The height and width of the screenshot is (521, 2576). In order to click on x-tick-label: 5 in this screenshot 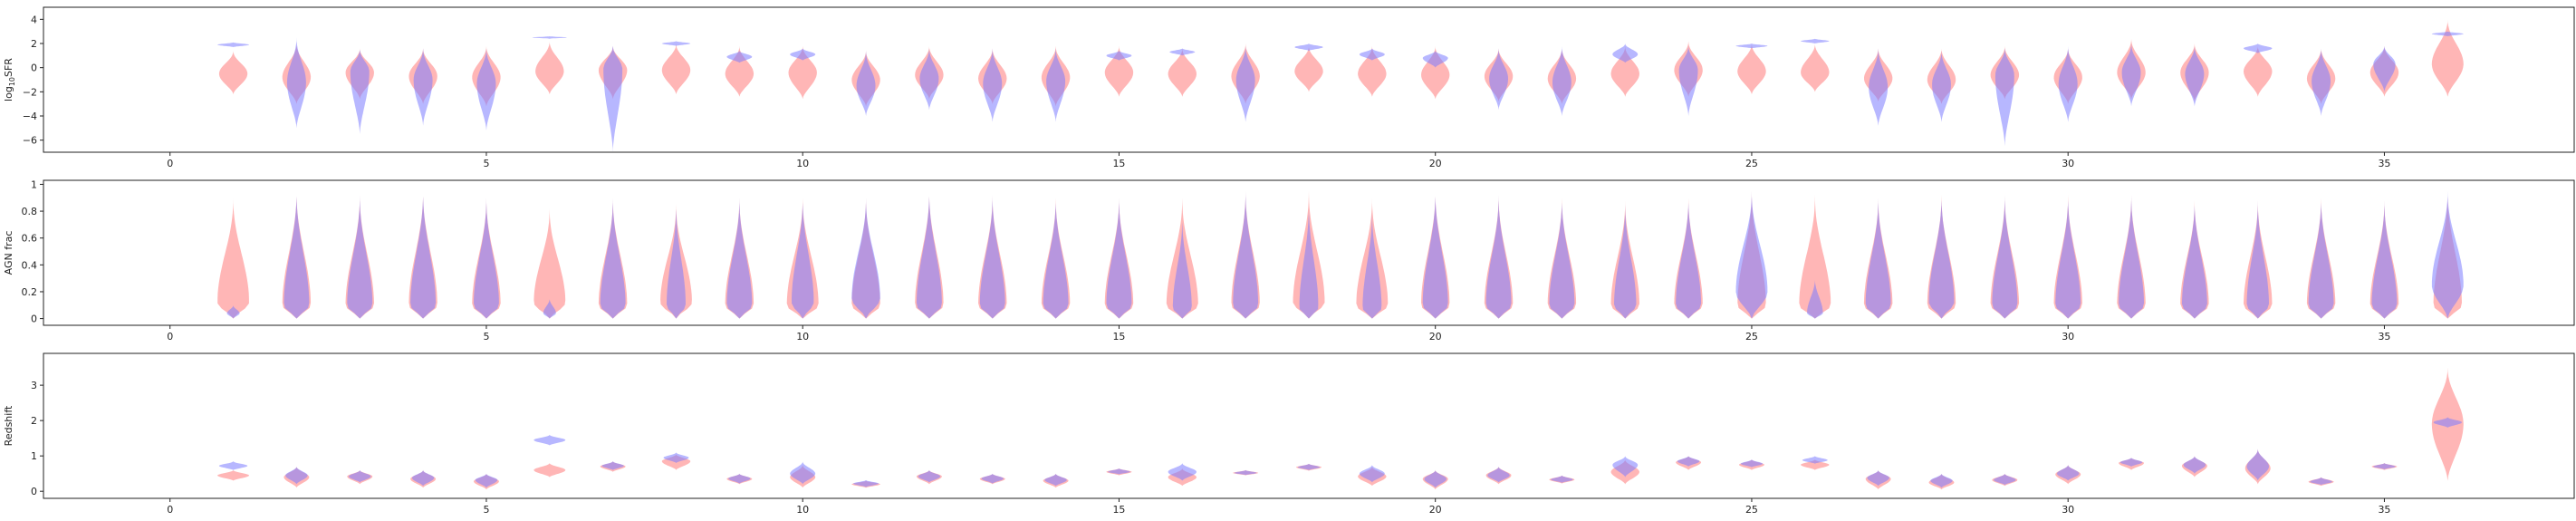, I will do `click(486, 510)`.